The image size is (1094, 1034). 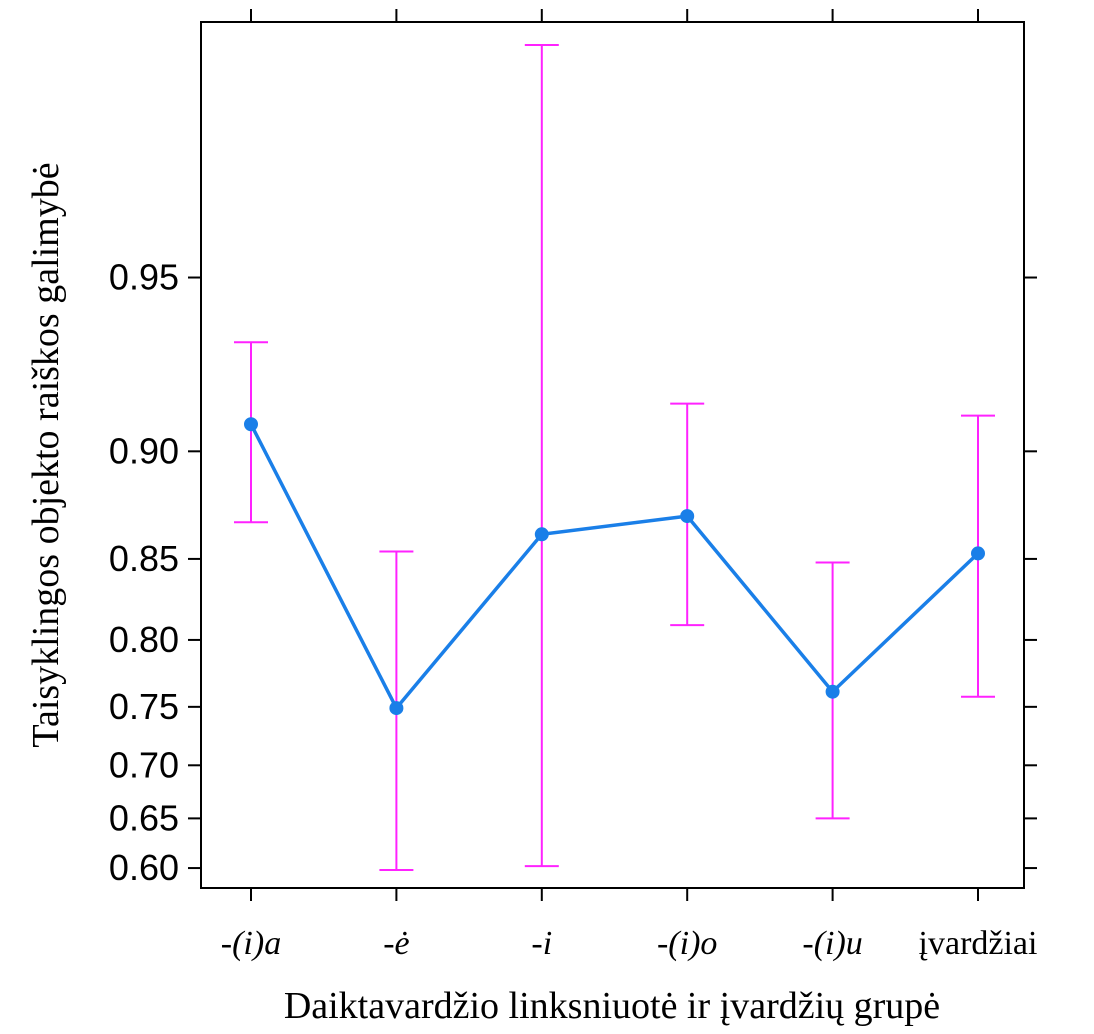 What do you see at coordinates (144, 817) in the screenshot?
I see `y-tick-label: 0.65` at bounding box center [144, 817].